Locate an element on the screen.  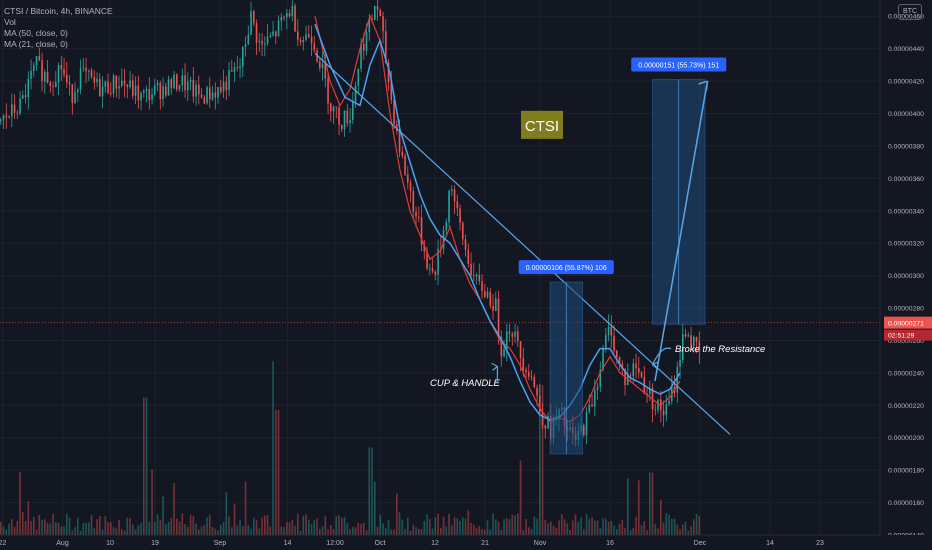
y-tick-label: 0.00000240 is located at coordinates (906, 373).